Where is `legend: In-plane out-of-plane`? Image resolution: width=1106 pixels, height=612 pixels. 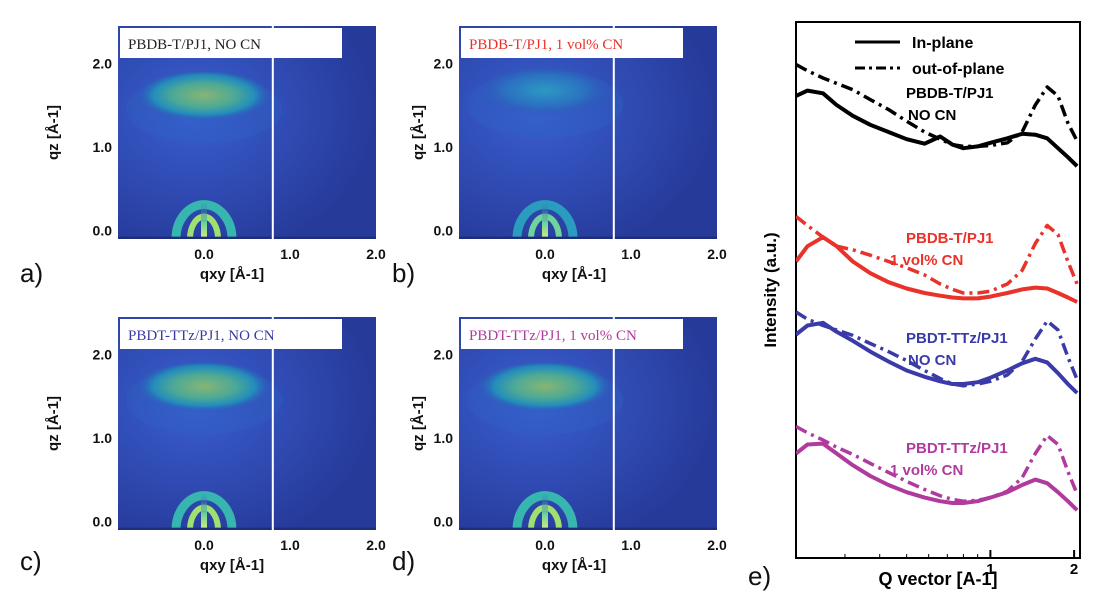 legend: In-plane out-of-plane is located at coordinates (930, 56).